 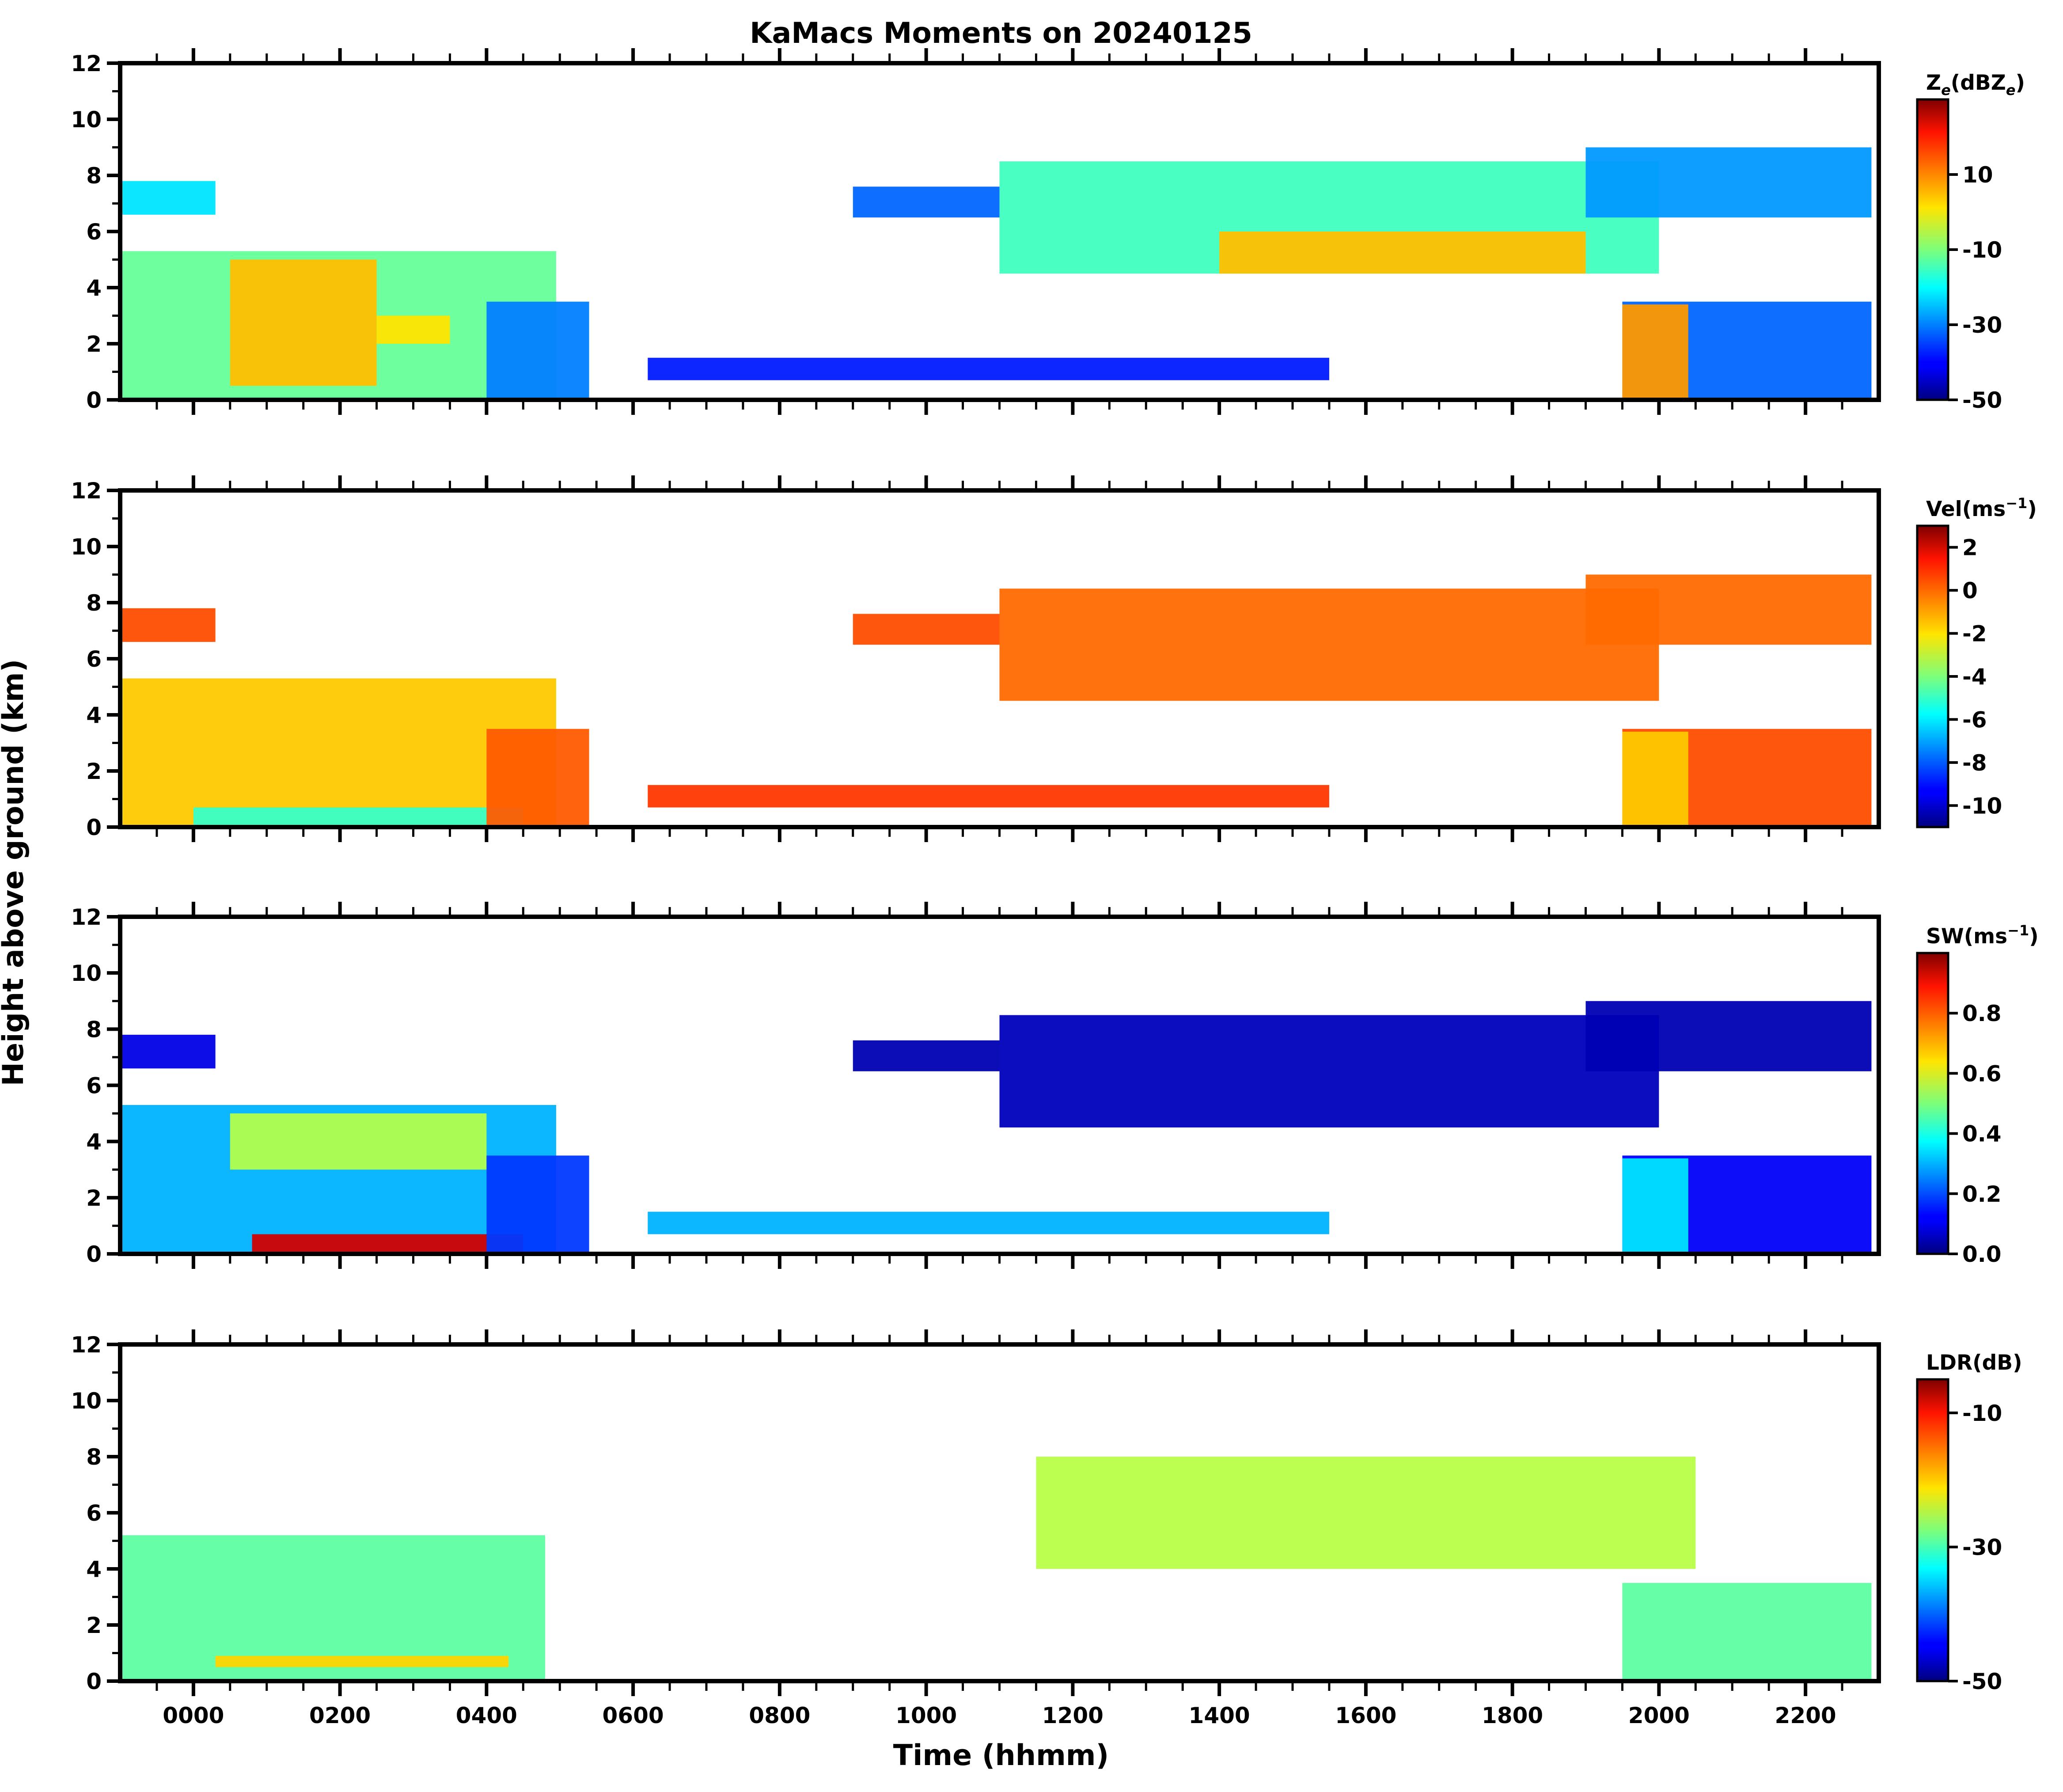 What do you see at coordinates (1934, 83) in the screenshot?
I see `cb-title-main: Z` at bounding box center [1934, 83].